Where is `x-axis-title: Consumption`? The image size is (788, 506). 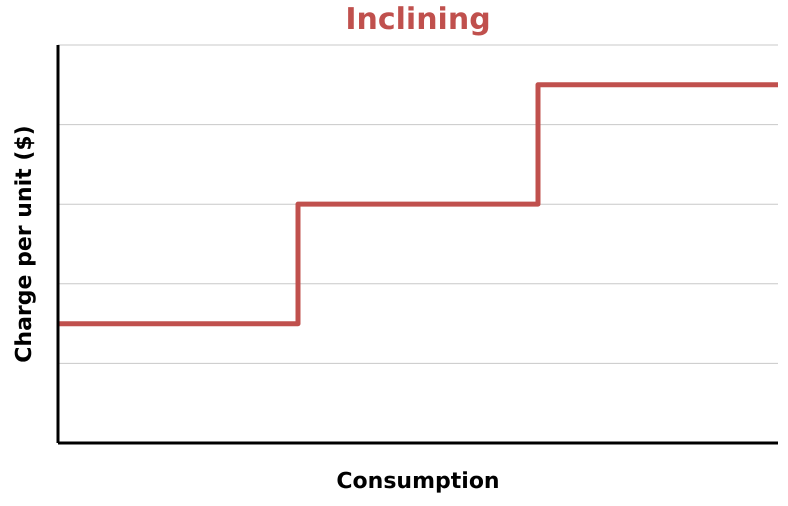
x-axis-title: Consumption is located at coordinates (418, 481).